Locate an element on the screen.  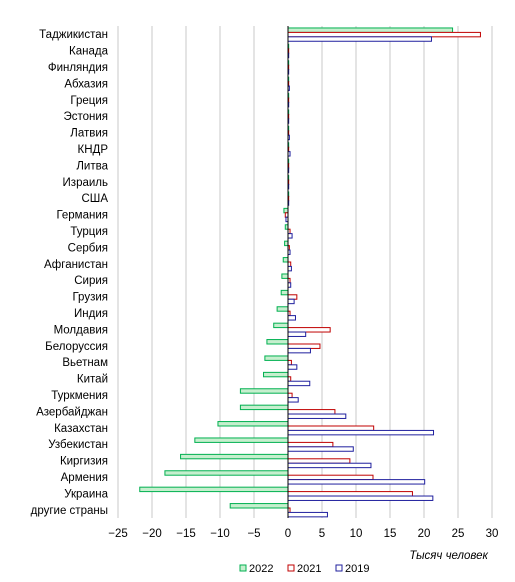
category-label: Канада is located at coordinates (89, 52).